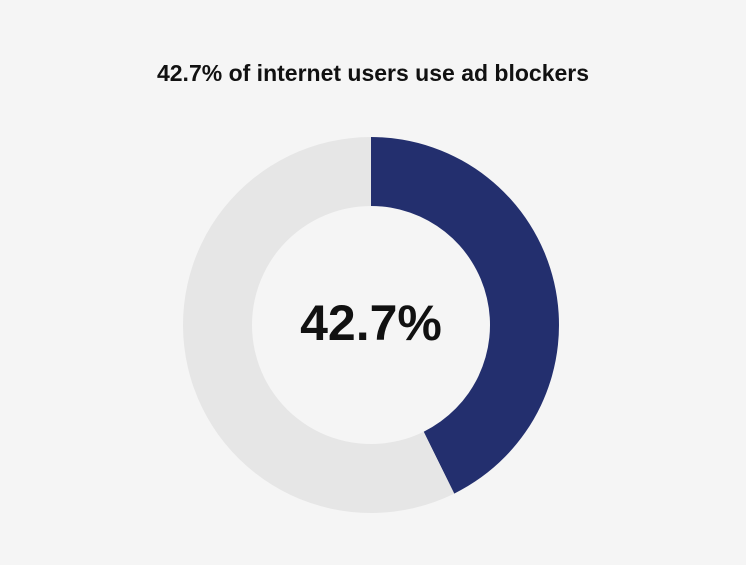 The height and width of the screenshot is (565, 746). I want to click on chart-title: 42.7% of internet users use ad blockers, so click(373, 73).